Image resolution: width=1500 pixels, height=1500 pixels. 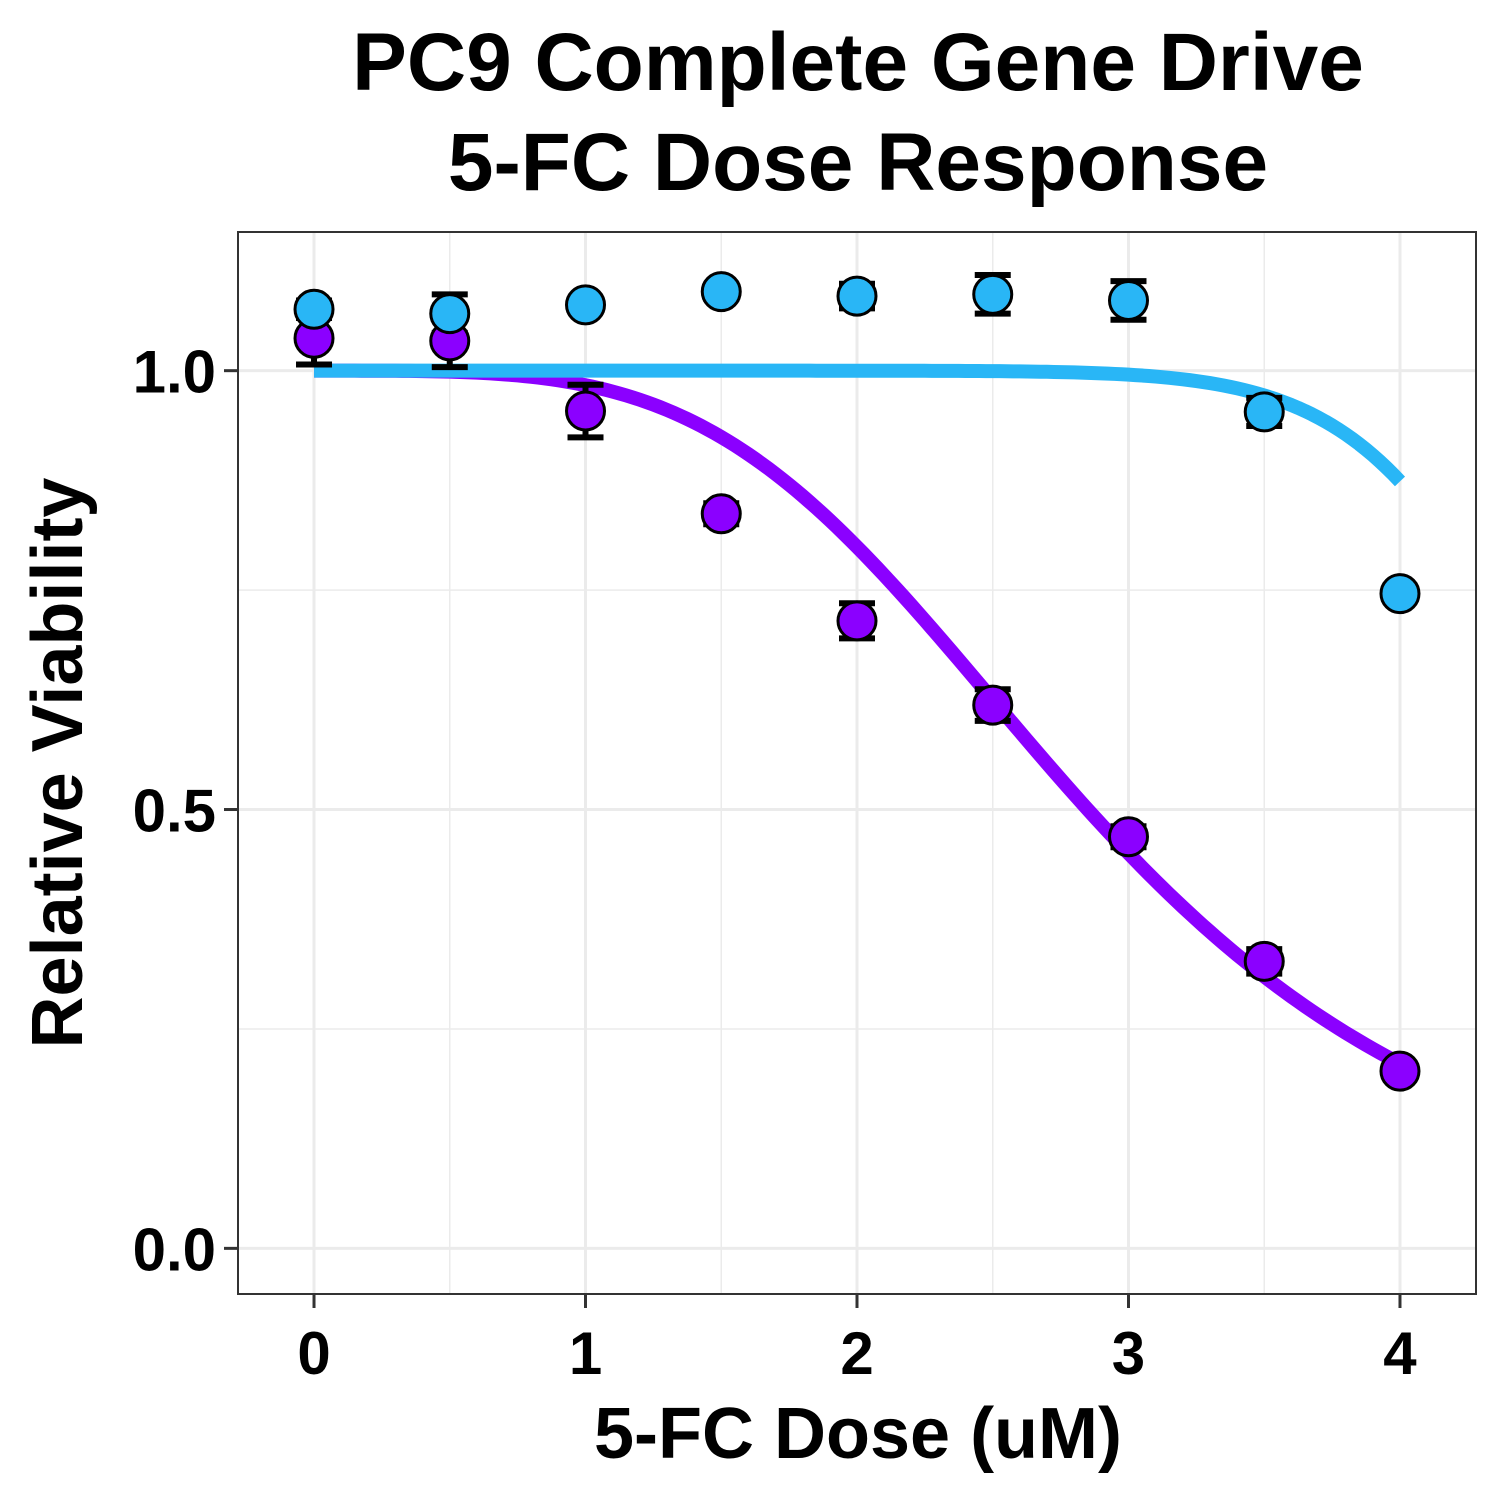 What do you see at coordinates (174, 372) in the screenshot?
I see `y-tick-label: 1.0` at bounding box center [174, 372].